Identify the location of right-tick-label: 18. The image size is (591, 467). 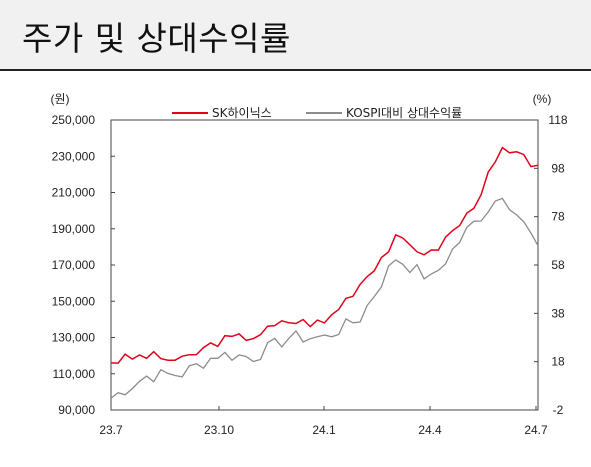
(558, 362).